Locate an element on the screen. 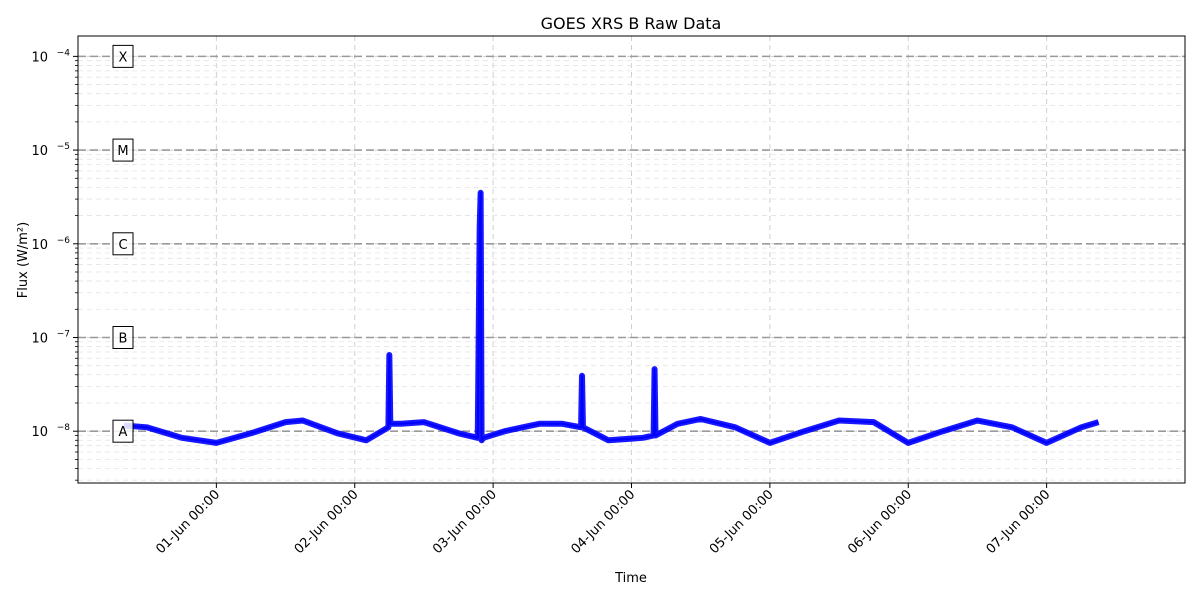 This screenshot has height=600, width=1200. x-tick-label: 05-Jun 00:00 is located at coordinates (742, 522).